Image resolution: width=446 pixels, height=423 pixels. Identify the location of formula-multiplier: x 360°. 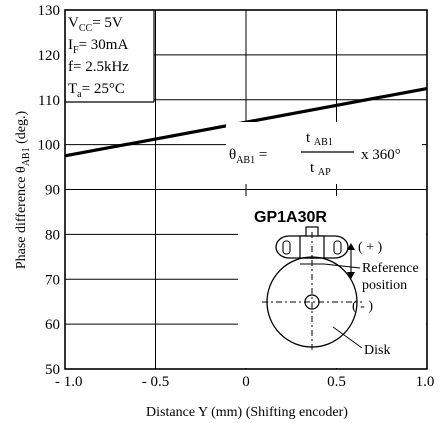
(381, 155).